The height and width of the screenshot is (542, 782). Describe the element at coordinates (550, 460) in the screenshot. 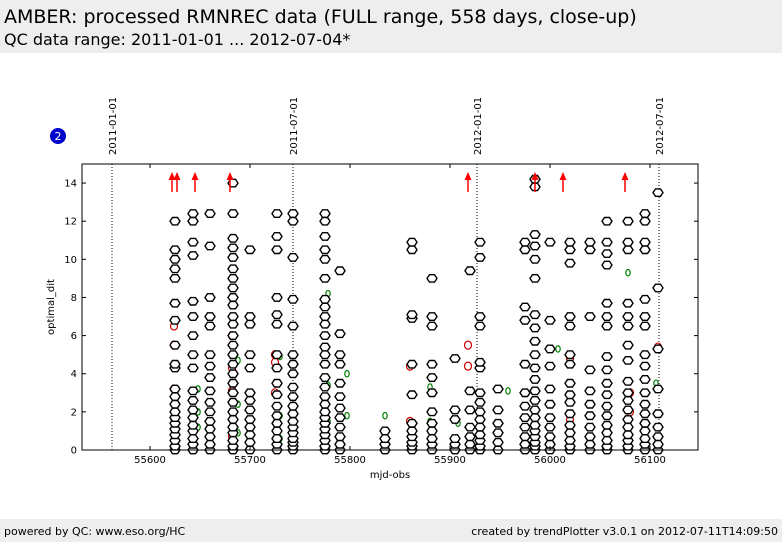

I see `x-tick-label: 56000` at that location.